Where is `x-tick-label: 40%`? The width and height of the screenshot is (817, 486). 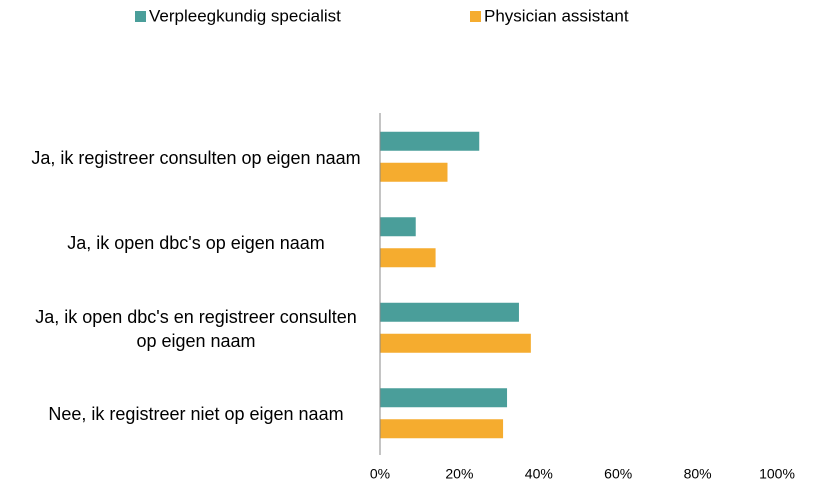 x-tick-label: 40% is located at coordinates (539, 474).